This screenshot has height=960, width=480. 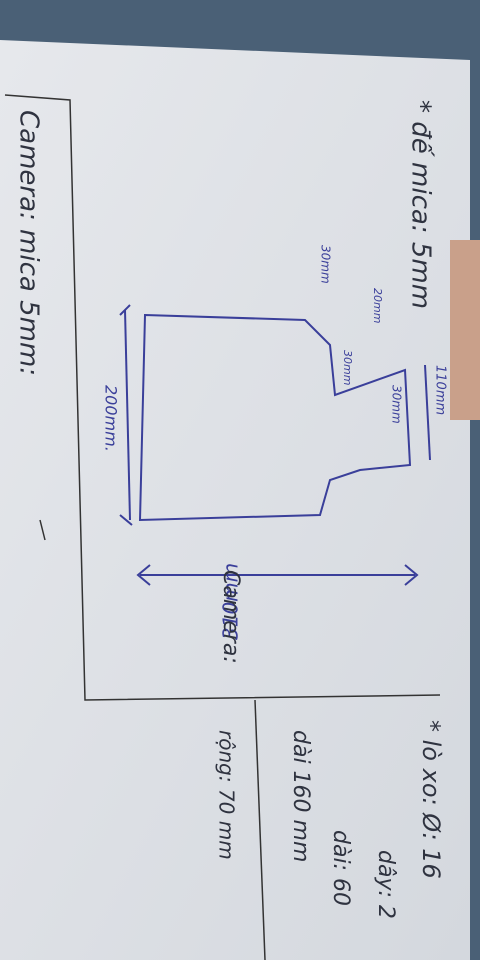 What do you see at coordinates (340, 868) in the screenshot?
I see `spring-length: dài: 60` at bounding box center [340, 868].